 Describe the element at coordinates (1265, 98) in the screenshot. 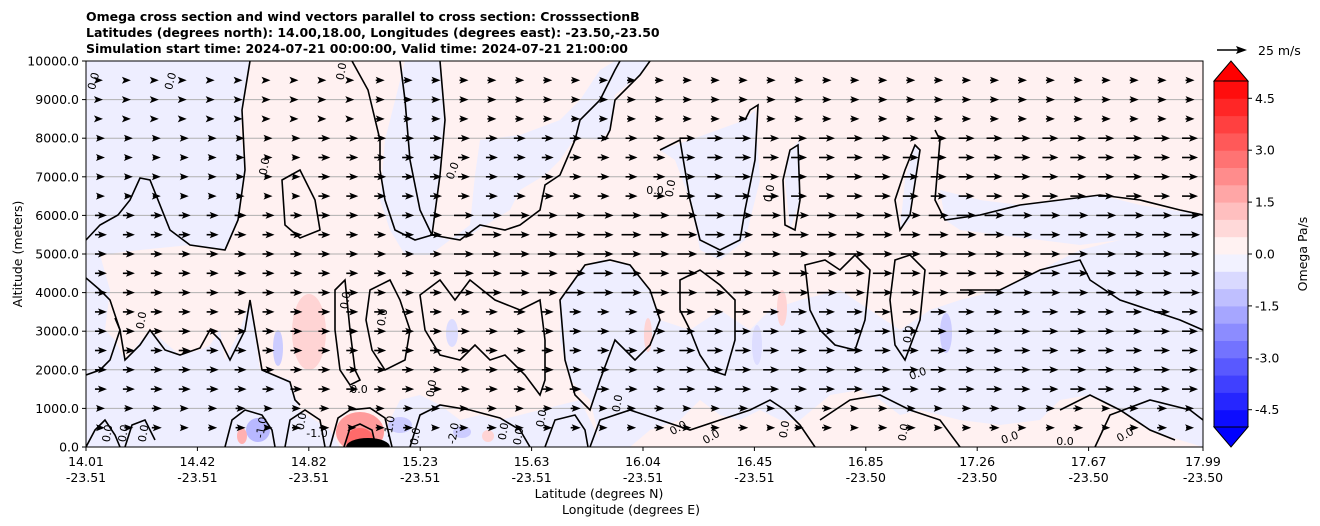

I see `colorbar-tick-label: 4.5` at that location.